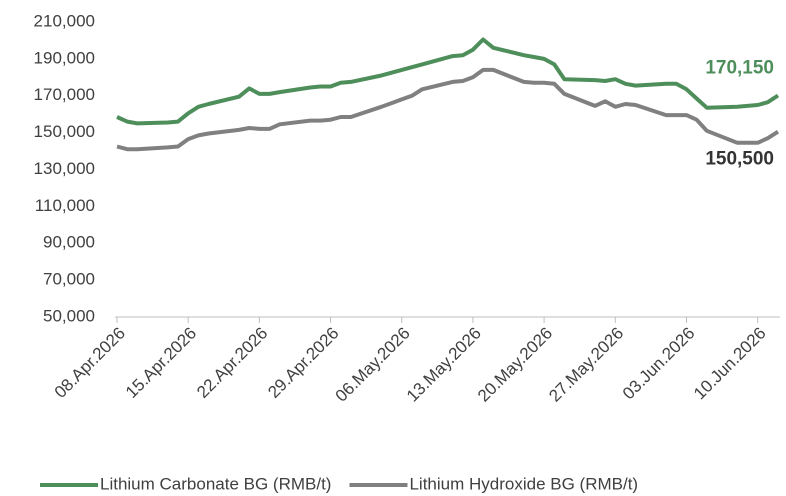 This screenshot has width=786, height=496. What do you see at coordinates (64, 94) in the screenshot?
I see `y-tick-label: 170,000` at bounding box center [64, 94].